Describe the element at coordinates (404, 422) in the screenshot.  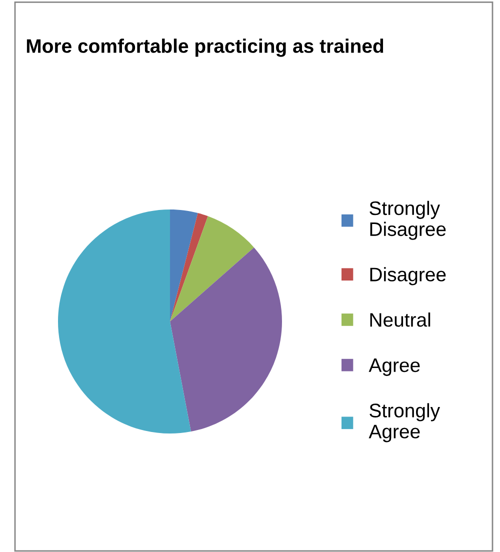
I see `legend-label: Strongly Agree` at that location.